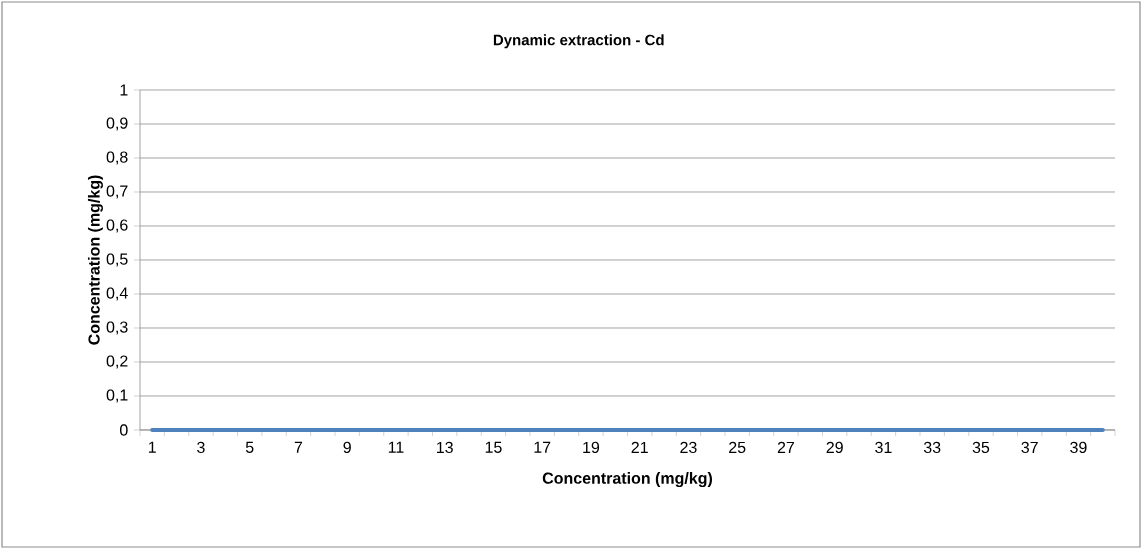 Image resolution: width=1142 pixels, height=549 pixels. Describe the element at coordinates (249, 447) in the screenshot. I see `x-tick-label: 5` at that location.